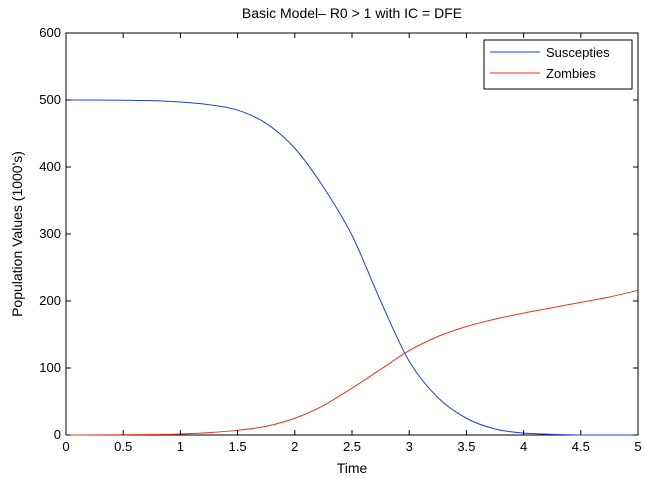  Describe the element at coordinates (65, 446) in the screenshot. I see `x-tick-label: 0` at that location.